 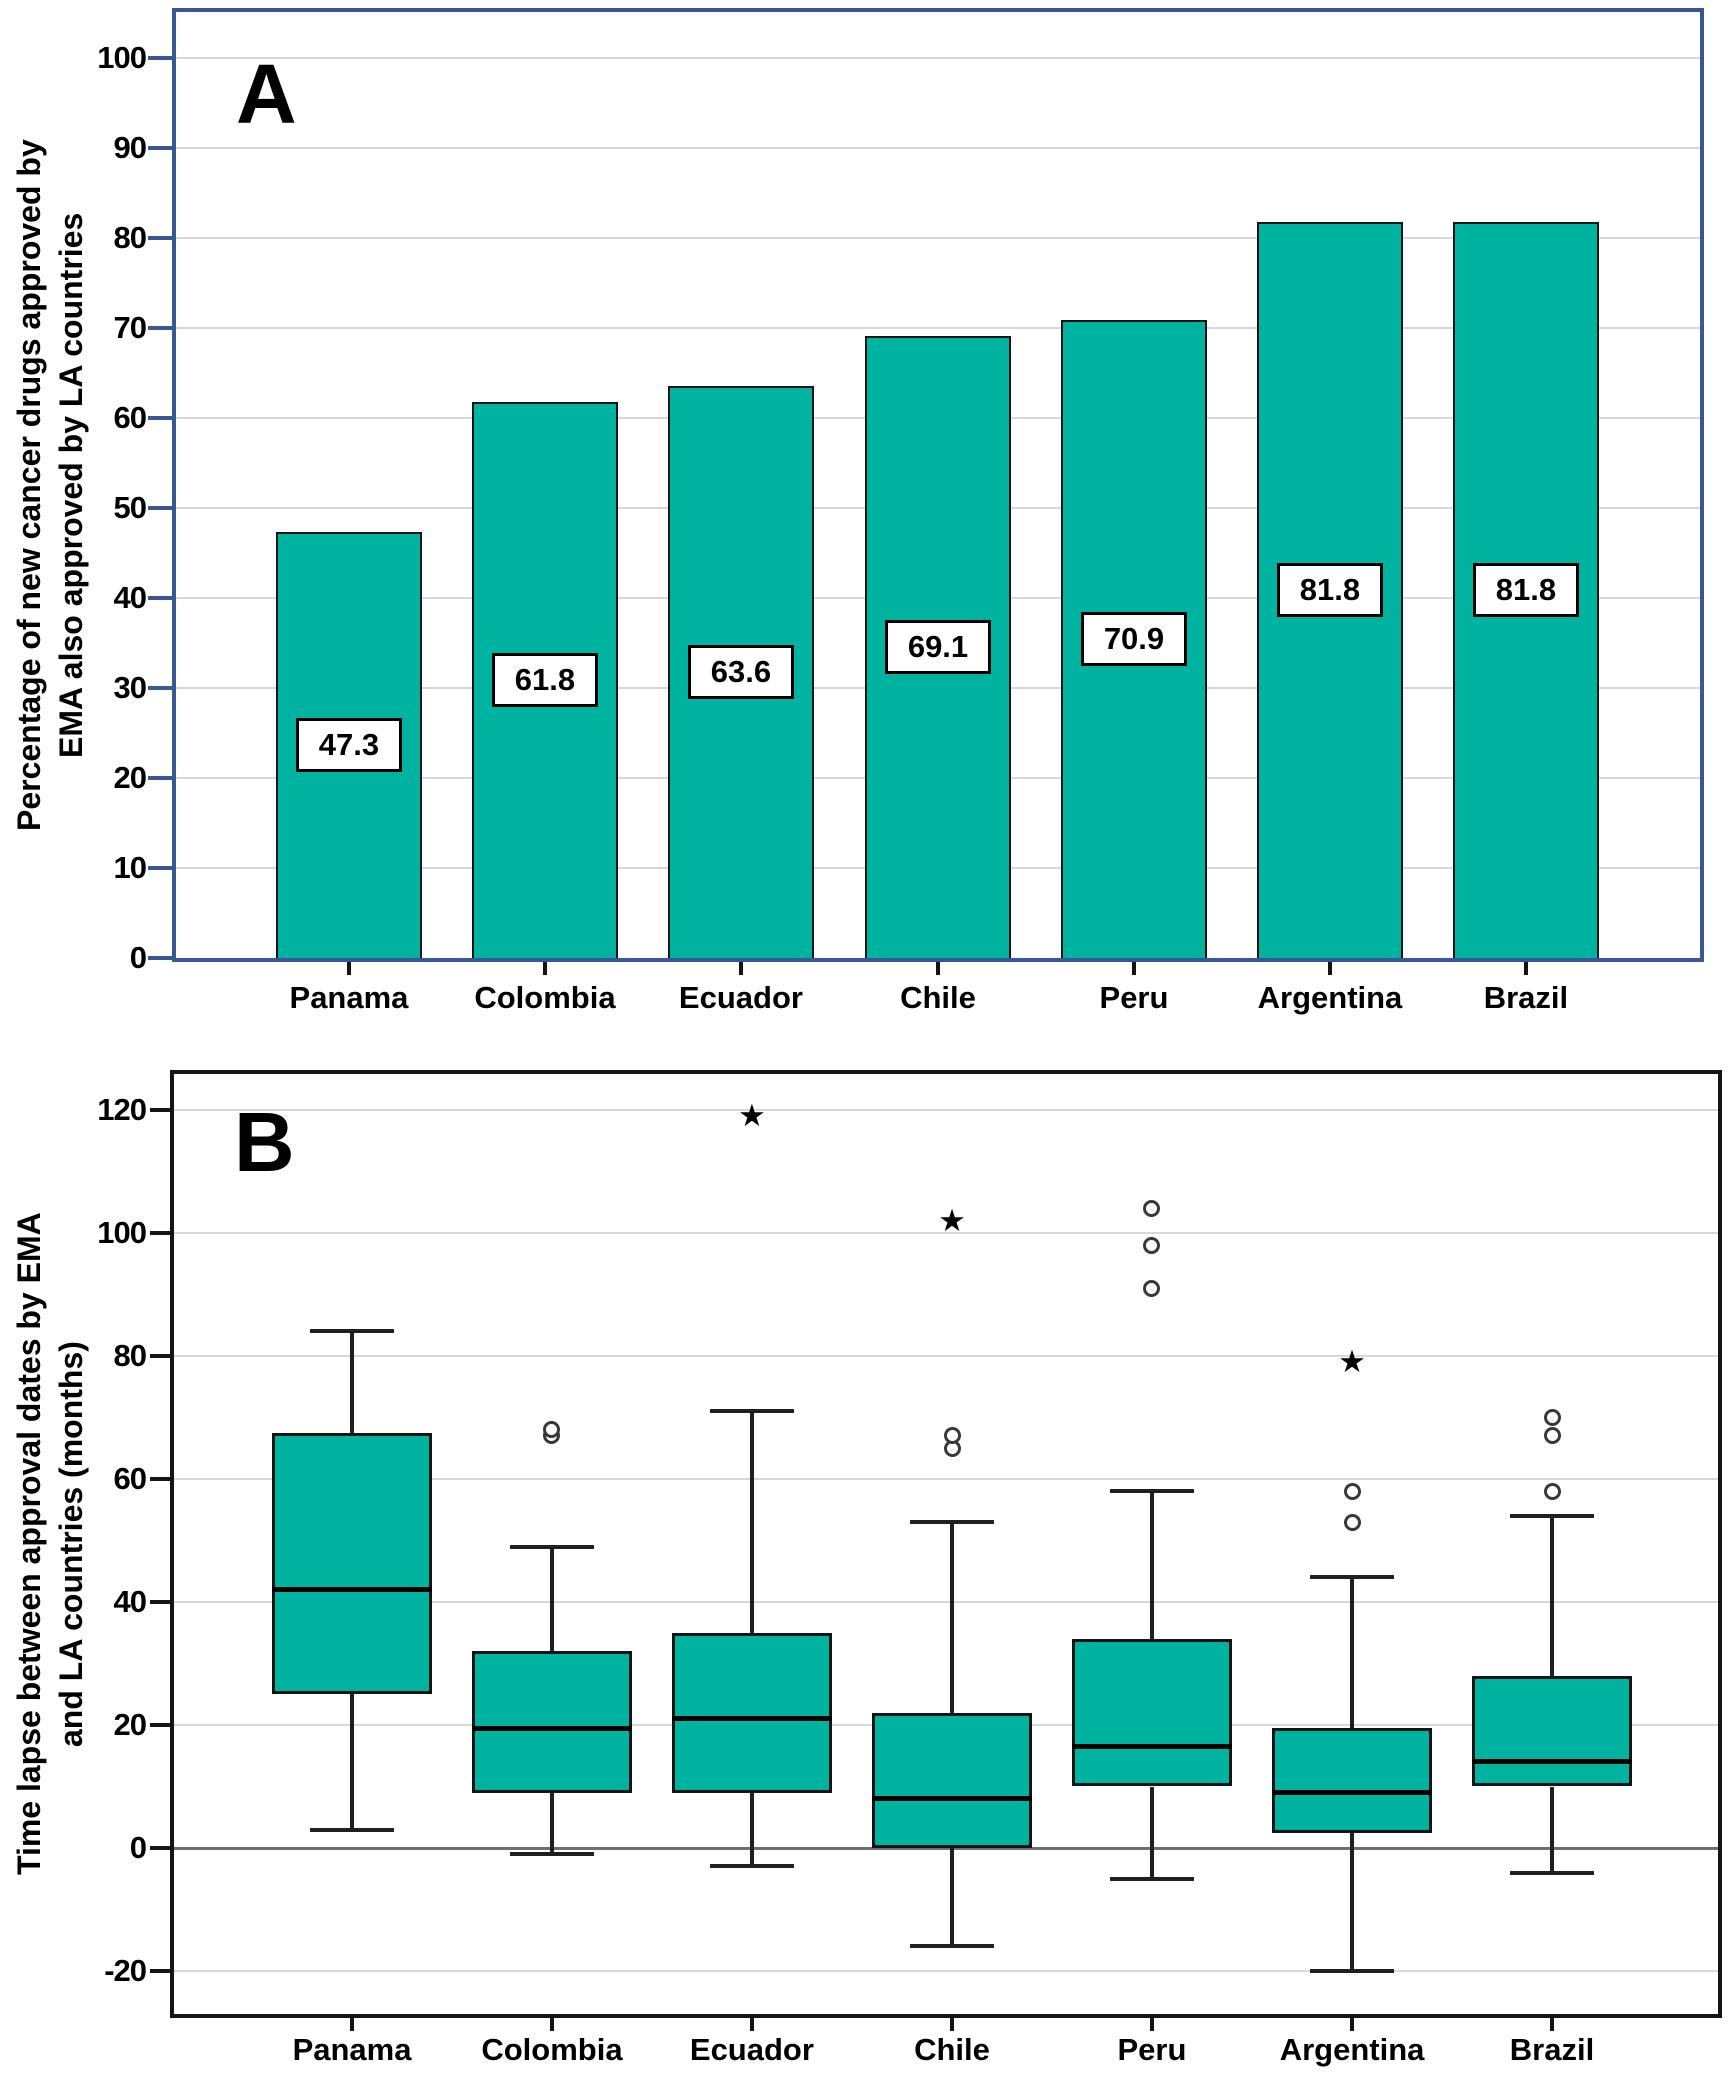 What do you see at coordinates (740, 997) in the screenshot?
I see `x-axis-category-label: Ecuador` at bounding box center [740, 997].